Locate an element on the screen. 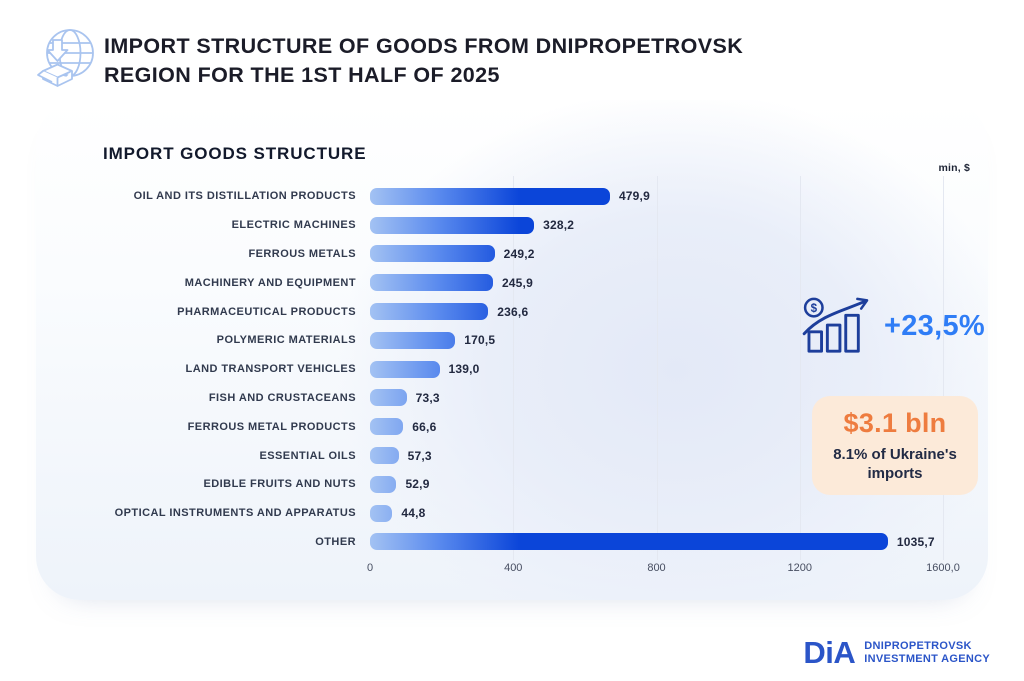 This screenshot has width=1024, height=681. bar-track: 66,6 is located at coordinates (667, 427).